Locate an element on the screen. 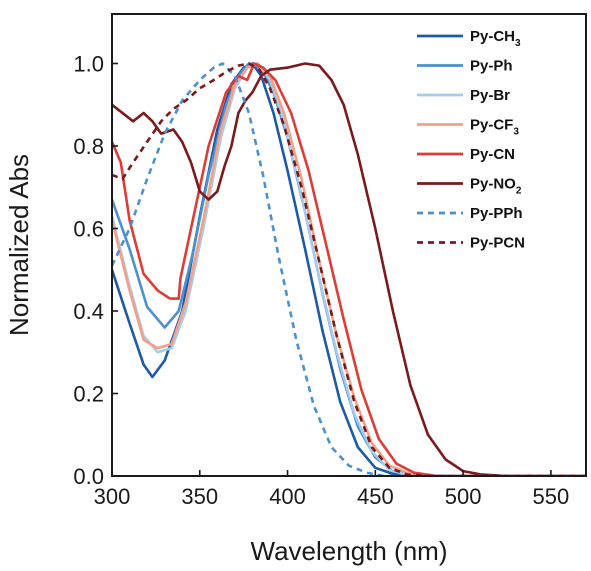 The width and height of the screenshot is (591, 571). legend-label-py-br: Py-Br is located at coordinates (490, 95).